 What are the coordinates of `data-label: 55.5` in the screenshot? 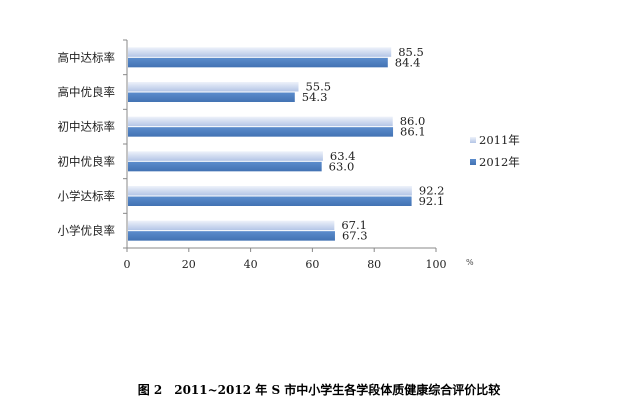 It's located at (318, 87).